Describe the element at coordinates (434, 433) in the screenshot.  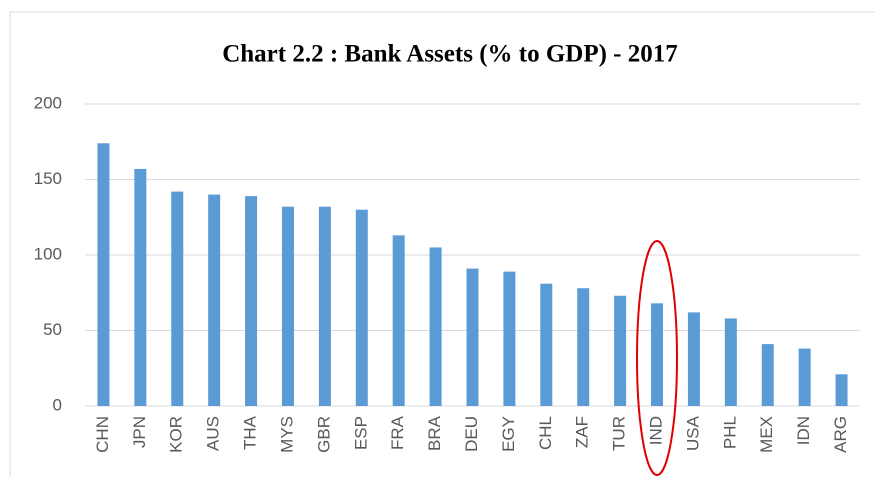
I see `x-tick-label: BRA` at that location.